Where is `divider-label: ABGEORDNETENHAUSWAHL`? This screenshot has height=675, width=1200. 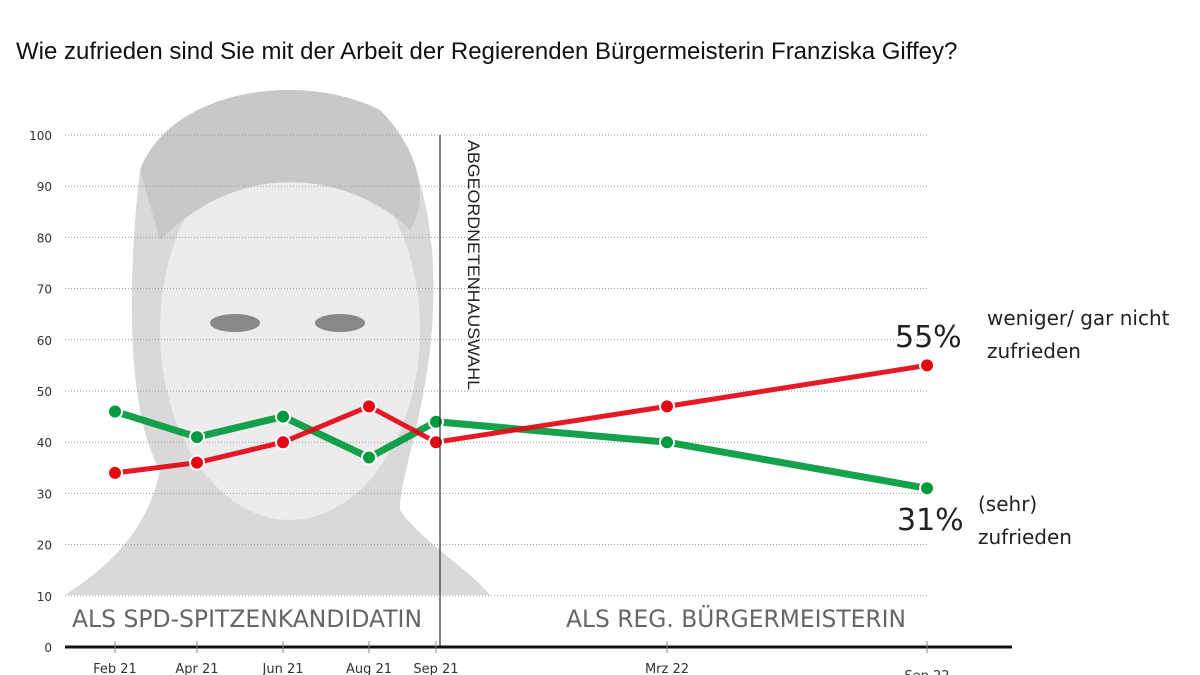
divider-label: ABGEORDNETENHAUSWAHL is located at coordinates (473, 265).